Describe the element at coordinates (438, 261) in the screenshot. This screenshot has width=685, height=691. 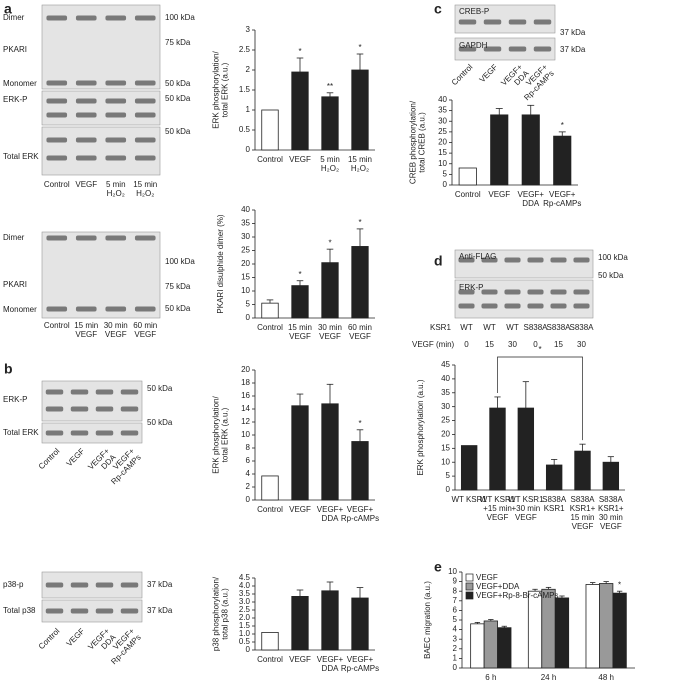
I see `panel-letter: d` at that location.